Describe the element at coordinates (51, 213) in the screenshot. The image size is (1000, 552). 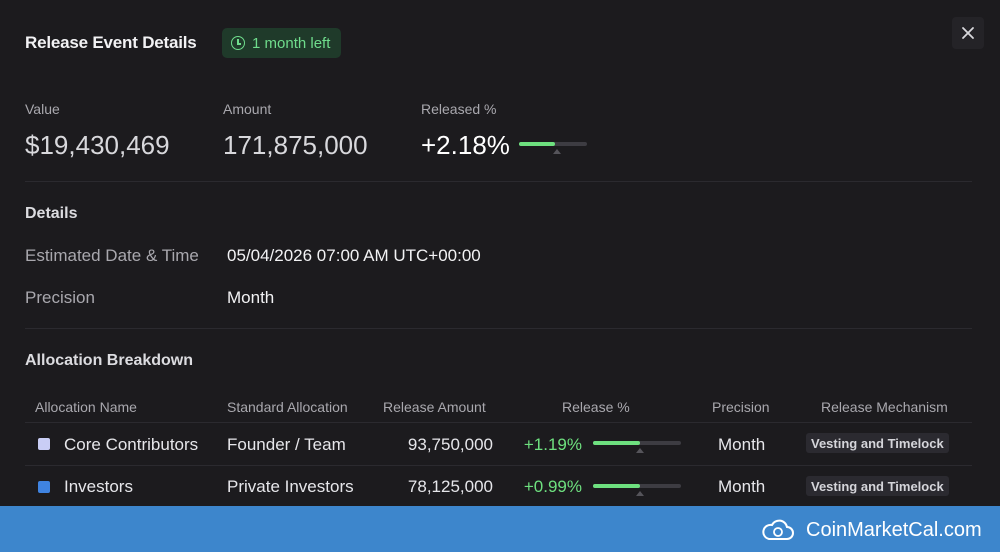
I see `details-title: Details` at that location.